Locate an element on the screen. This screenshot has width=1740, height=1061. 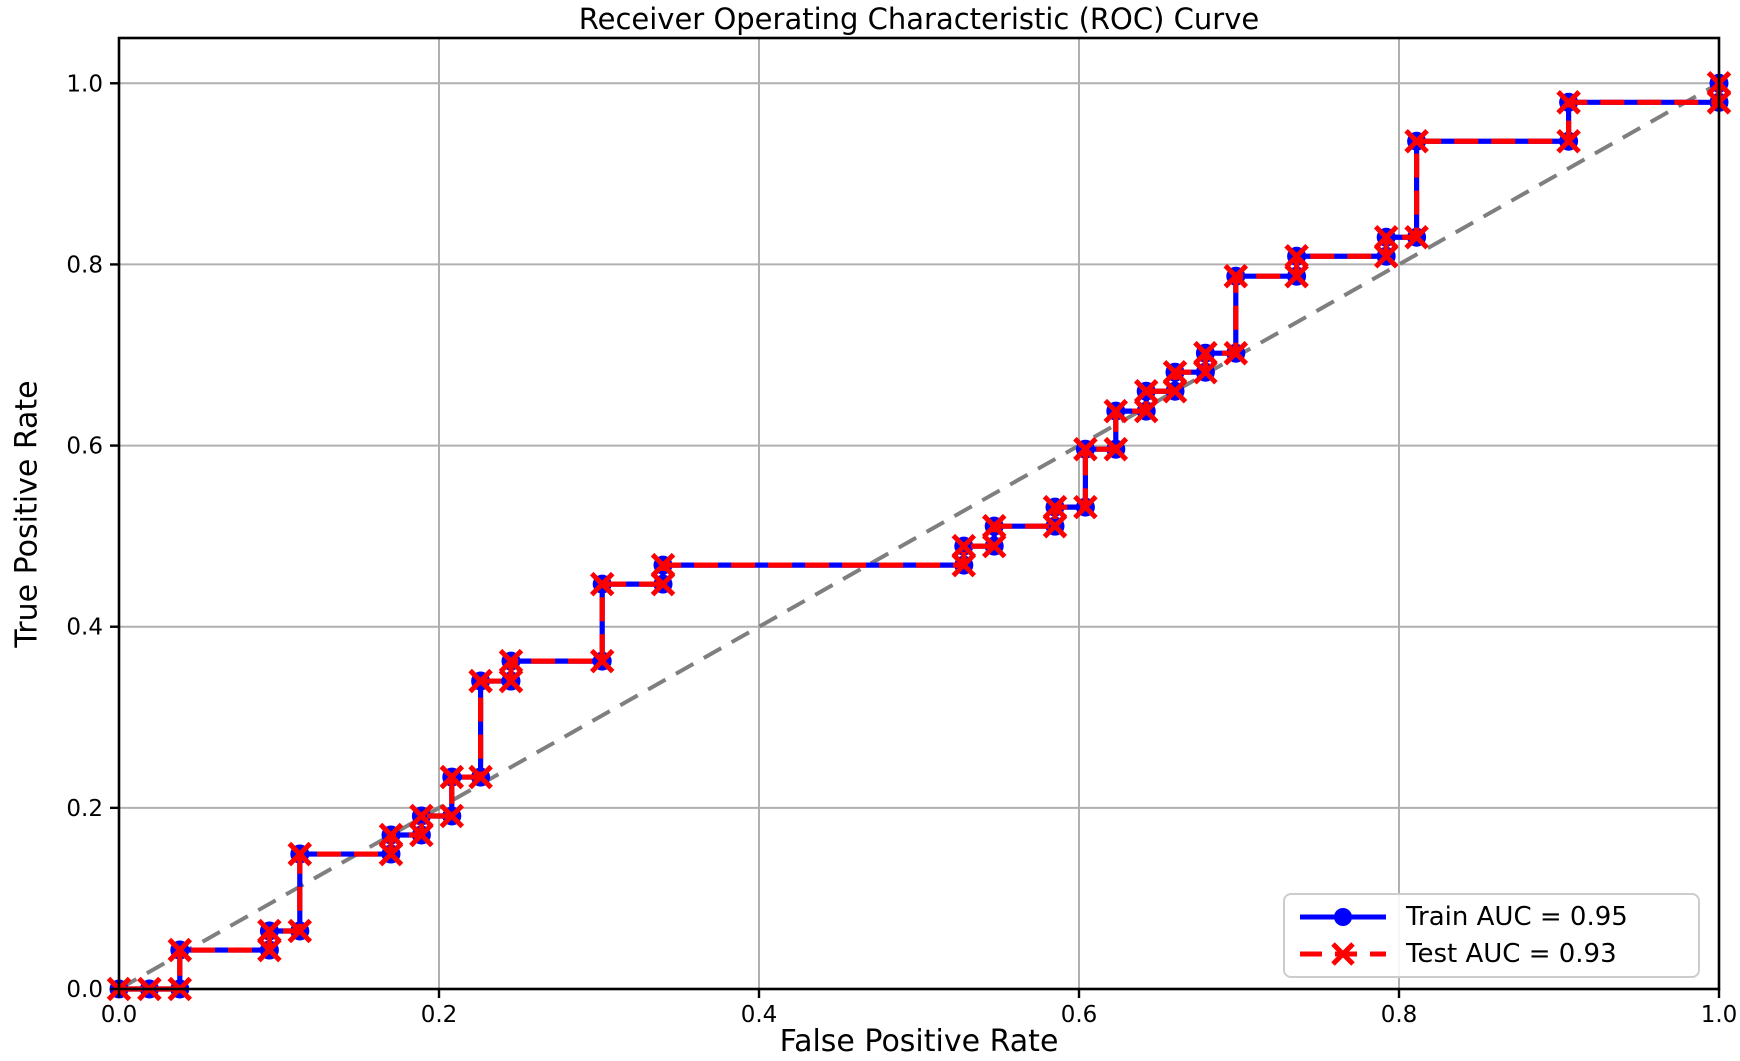
x-tick-label: 0.4 is located at coordinates (759, 1015).